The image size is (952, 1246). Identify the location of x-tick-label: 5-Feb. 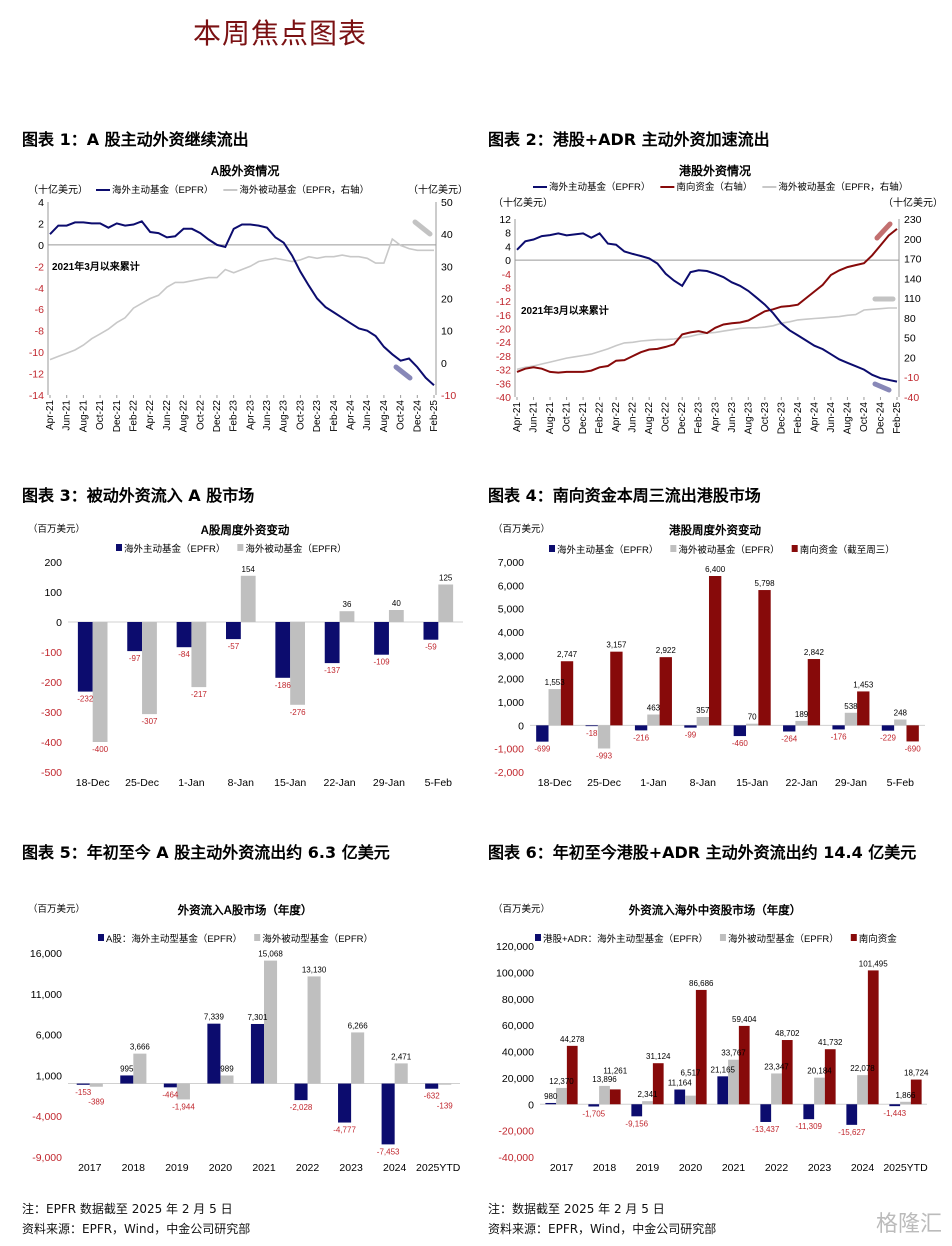
(901, 783).